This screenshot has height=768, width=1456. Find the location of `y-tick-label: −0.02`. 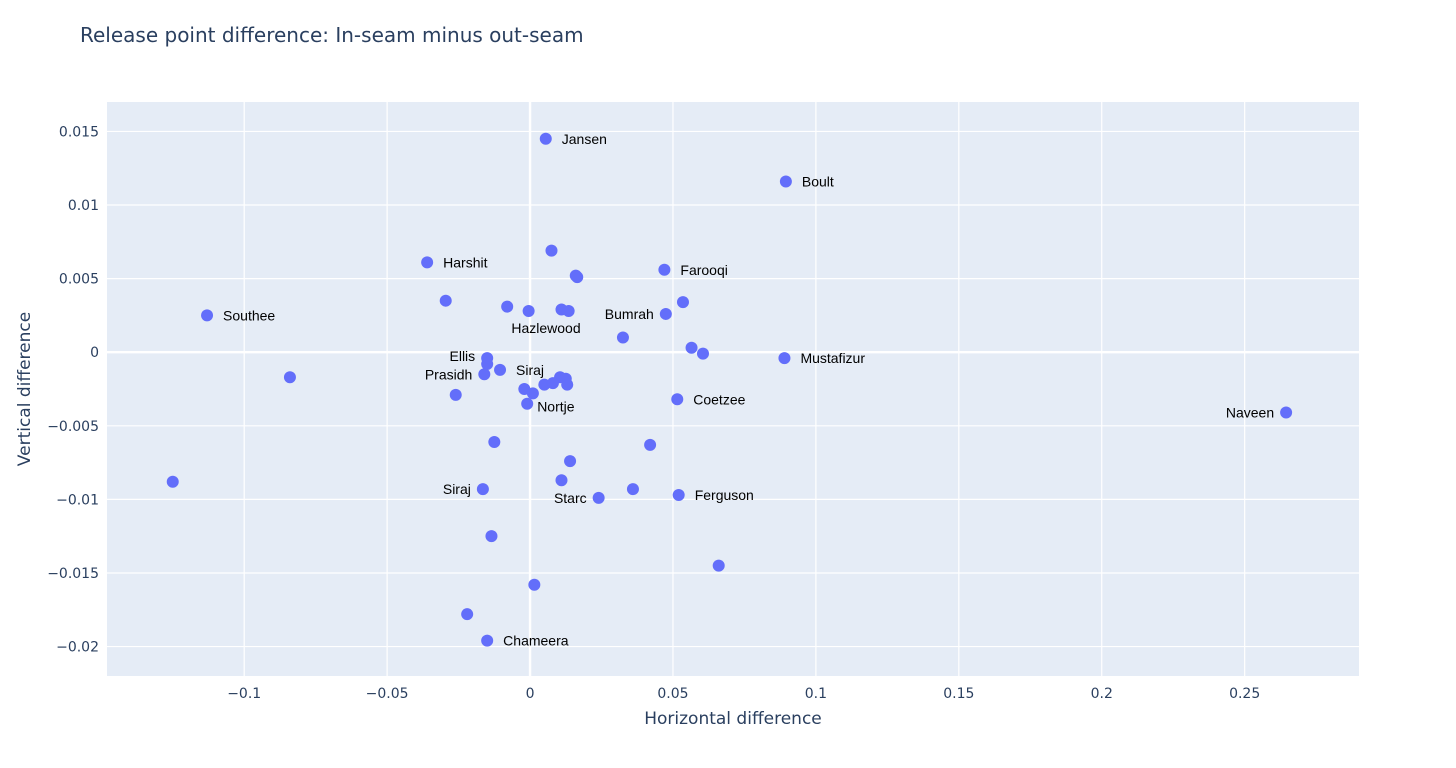

y-tick-label: −0.02 is located at coordinates (77, 648).